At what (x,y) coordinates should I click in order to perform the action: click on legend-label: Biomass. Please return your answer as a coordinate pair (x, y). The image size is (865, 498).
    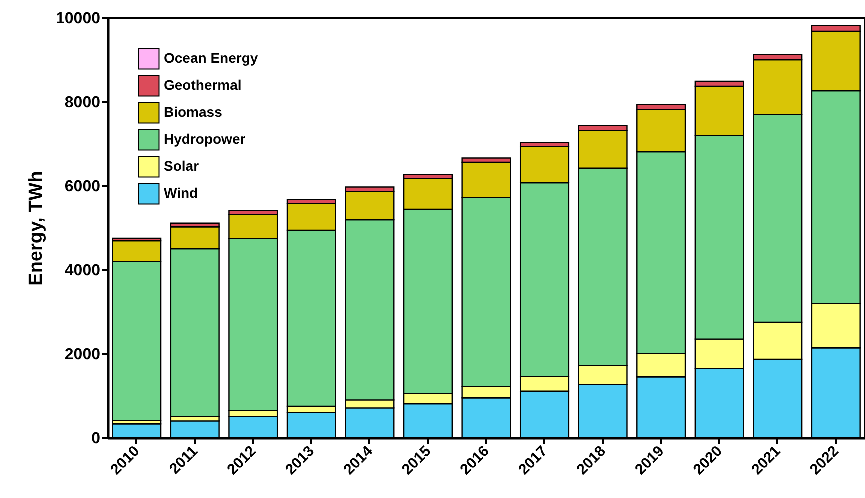
    Looking at the image, I should click on (193, 112).